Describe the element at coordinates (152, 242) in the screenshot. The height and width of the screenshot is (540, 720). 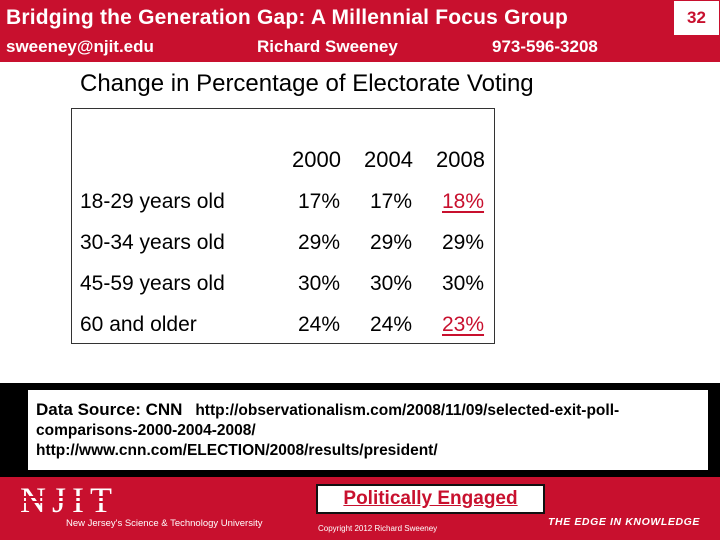
I see `row-label-30-34: 30-34 years old` at that location.